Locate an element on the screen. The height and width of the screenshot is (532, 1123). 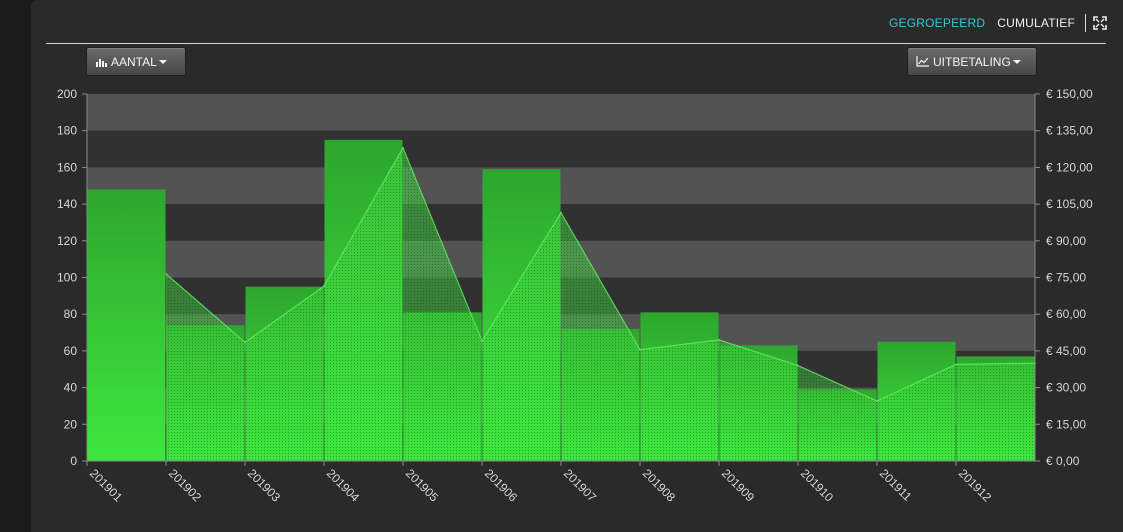
y-left-tick-label: 180 is located at coordinates (67, 131).